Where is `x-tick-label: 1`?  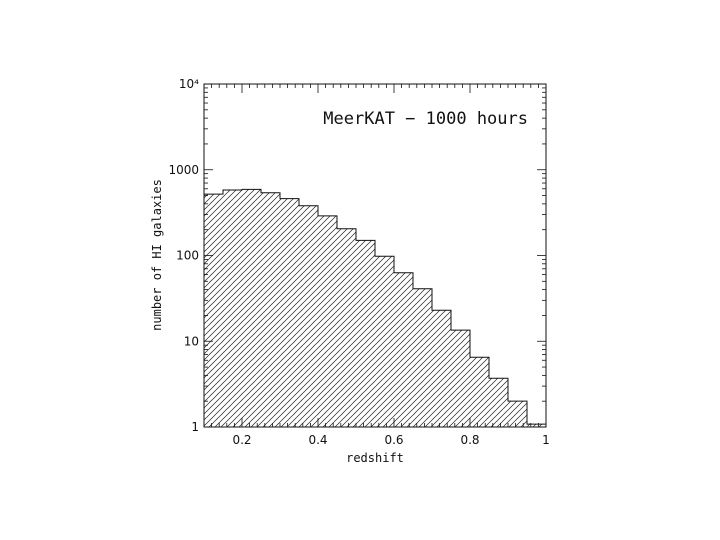
x-tick-label: 1 is located at coordinates (546, 440).